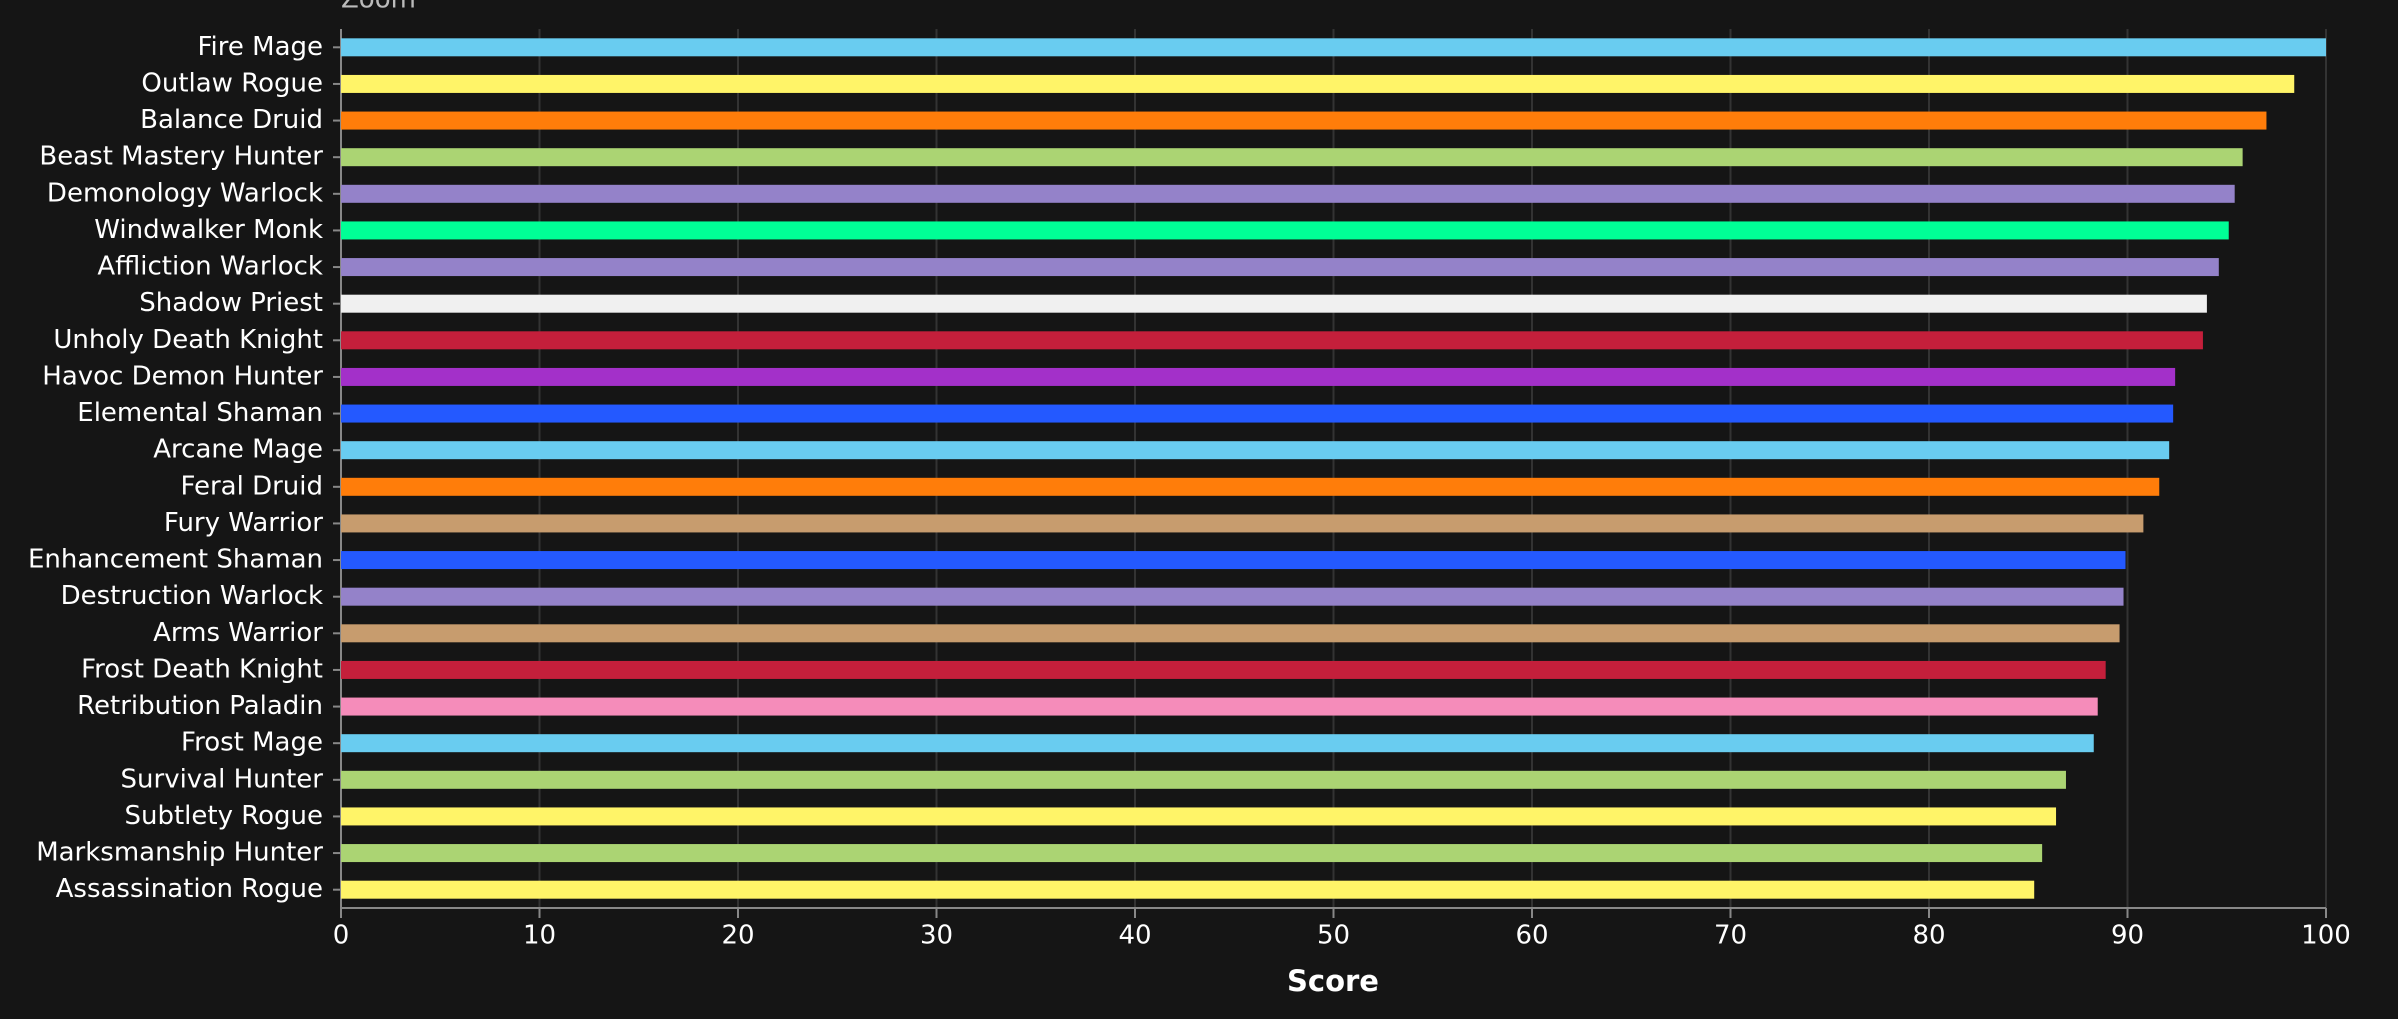 The width and height of the screenshot is (2398, 1019). I want to click on y-tick-label: Affliction Warlock, so click(210, 267).